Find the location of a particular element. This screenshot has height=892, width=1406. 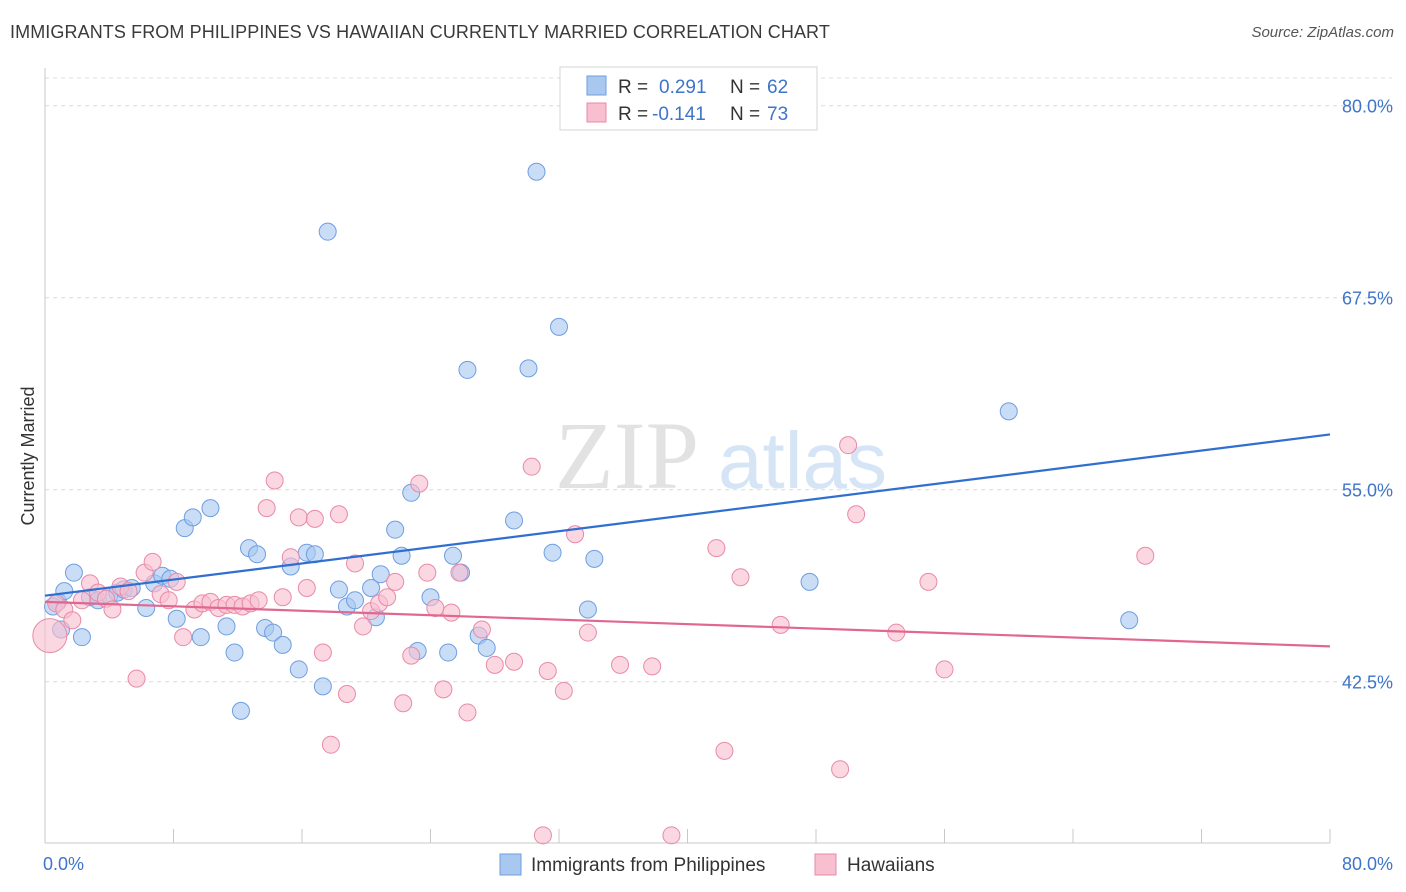

legend-label-philippines: Immigrants from Philippines is located at coordinates (648, 865).